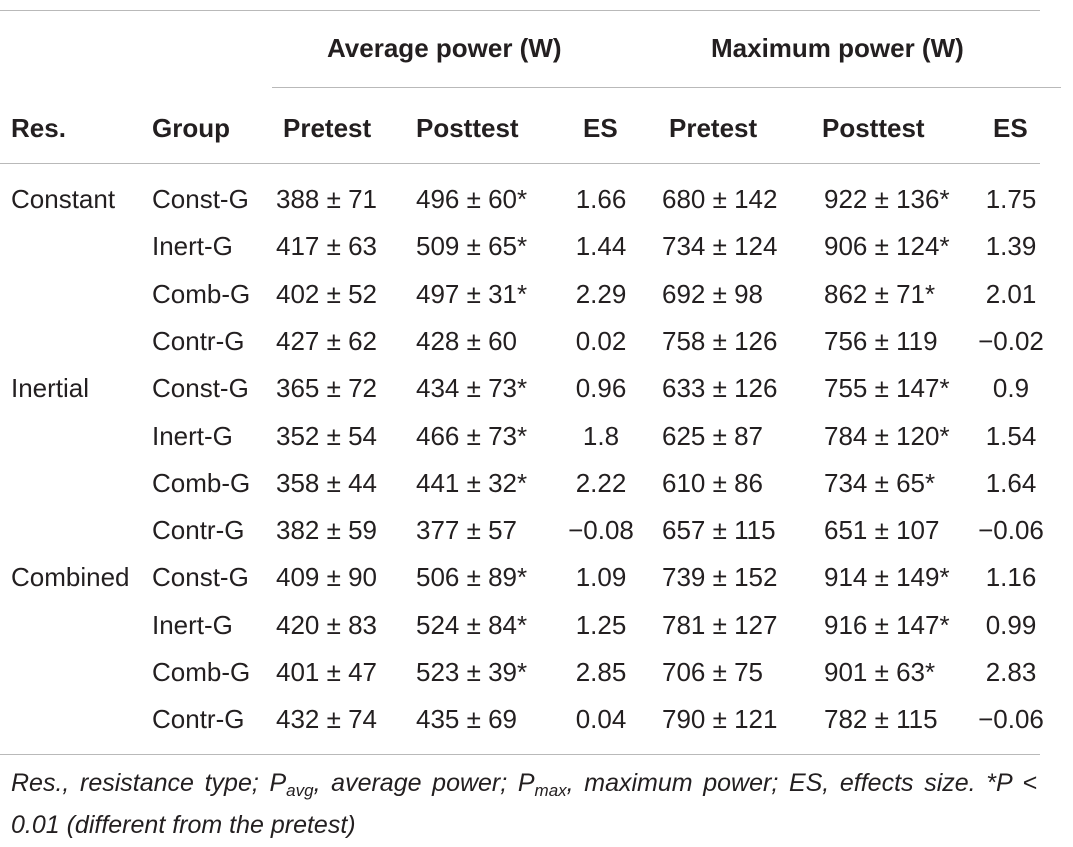  Describe the element at coordinates (600, 128) in the screenshot. I see `column-header-avg-es: ES` at that location.